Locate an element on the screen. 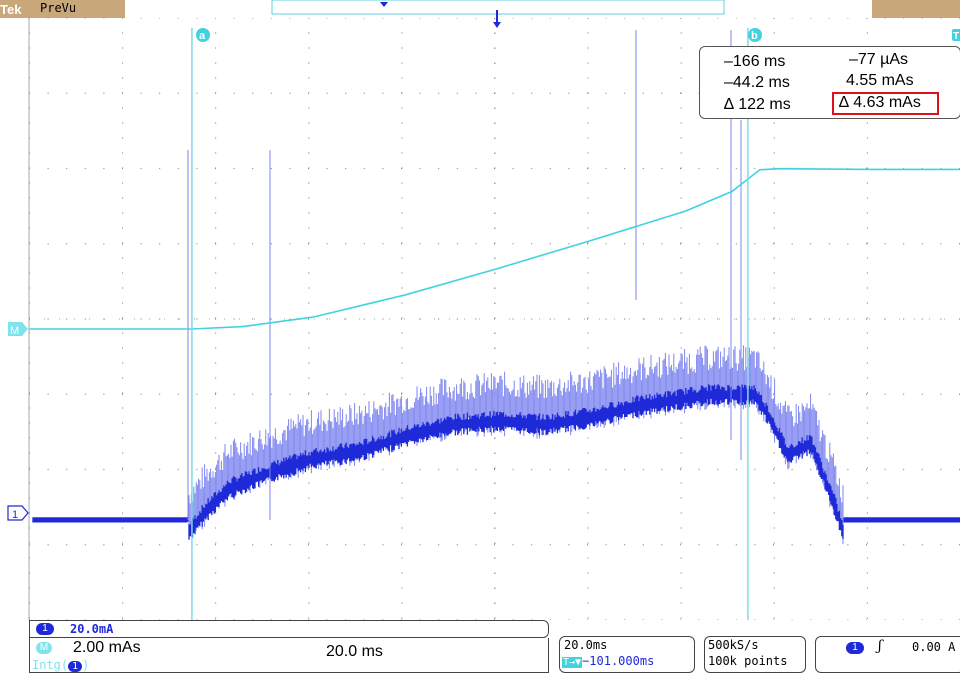 This screenshot has width=960, height=677. cursor-a-label: a is located at coordinates (203, 35).